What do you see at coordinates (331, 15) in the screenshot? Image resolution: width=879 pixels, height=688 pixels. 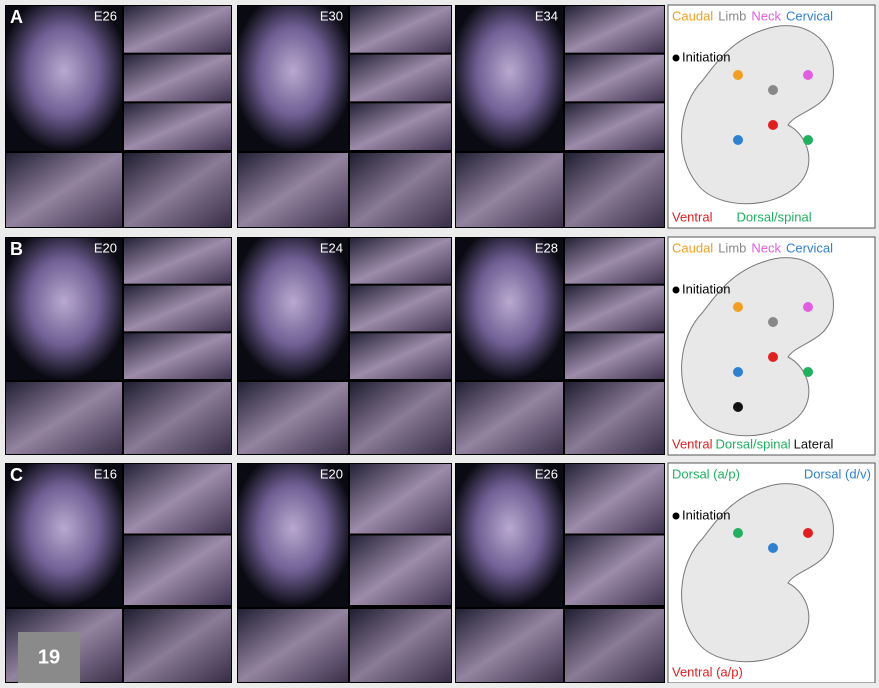 I see `stage-label: E30` at bounding box center [331, 15].